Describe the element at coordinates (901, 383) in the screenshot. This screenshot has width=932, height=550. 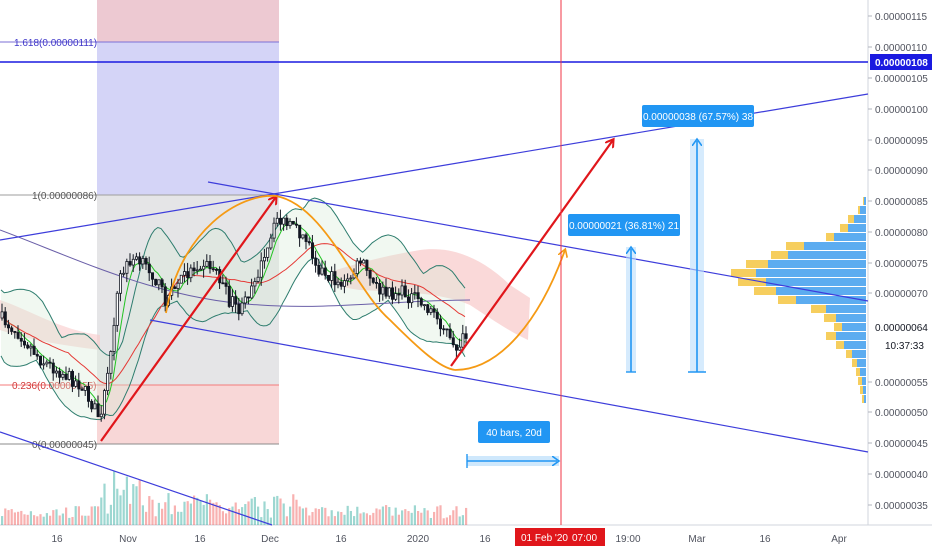
I see `y-tick-label: 0.00000055` at that location.